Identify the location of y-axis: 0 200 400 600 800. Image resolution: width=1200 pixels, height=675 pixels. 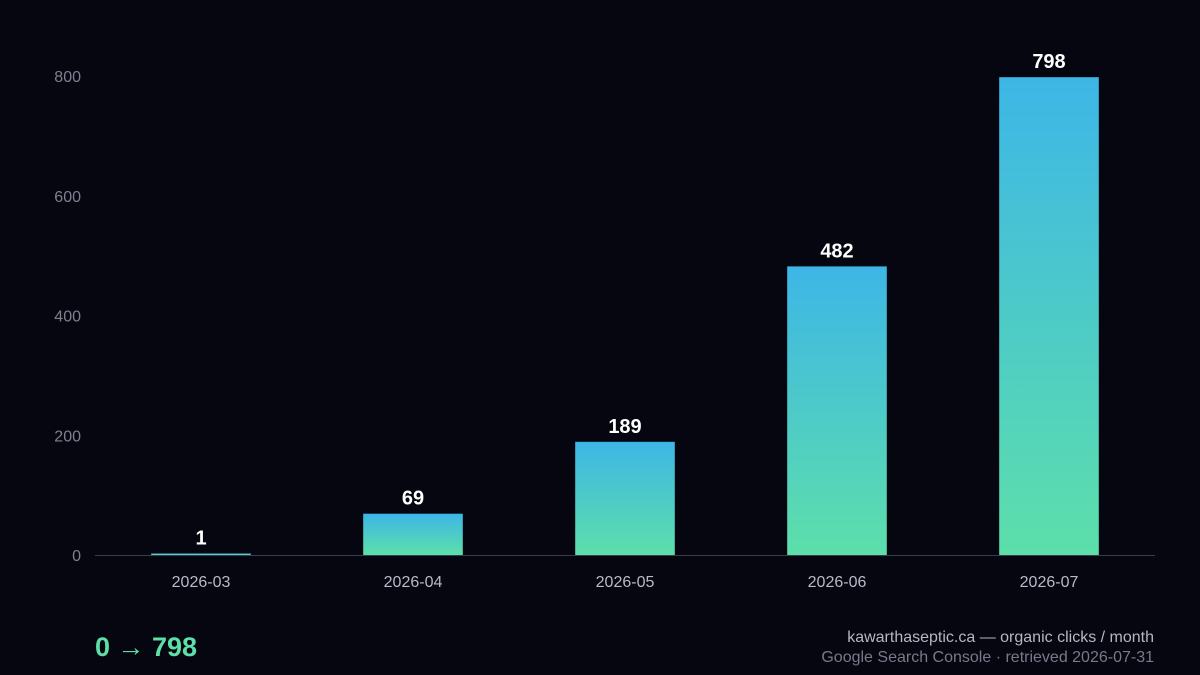
(67, 317).